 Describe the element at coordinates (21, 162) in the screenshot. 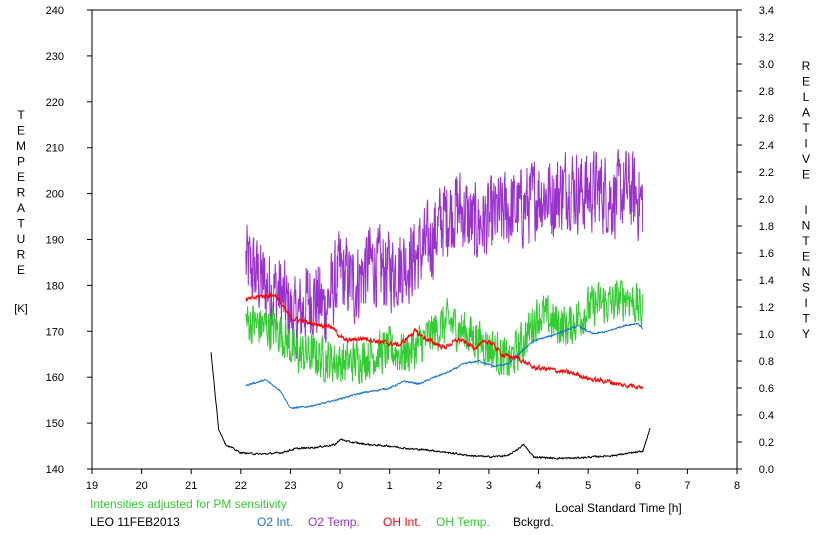

I see `left-y-title-letter: P` at that location.